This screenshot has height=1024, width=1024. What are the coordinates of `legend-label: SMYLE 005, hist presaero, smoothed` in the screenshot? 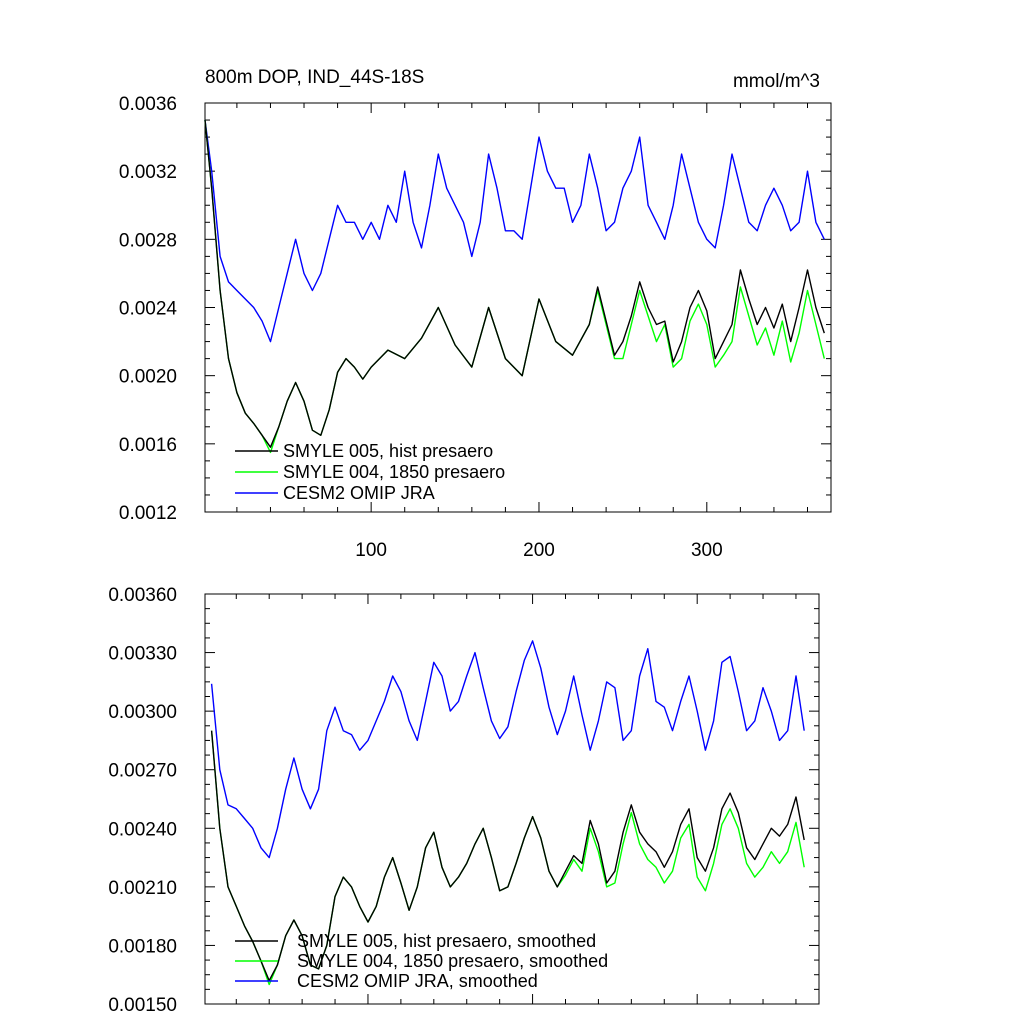 It's located at (446, 941).